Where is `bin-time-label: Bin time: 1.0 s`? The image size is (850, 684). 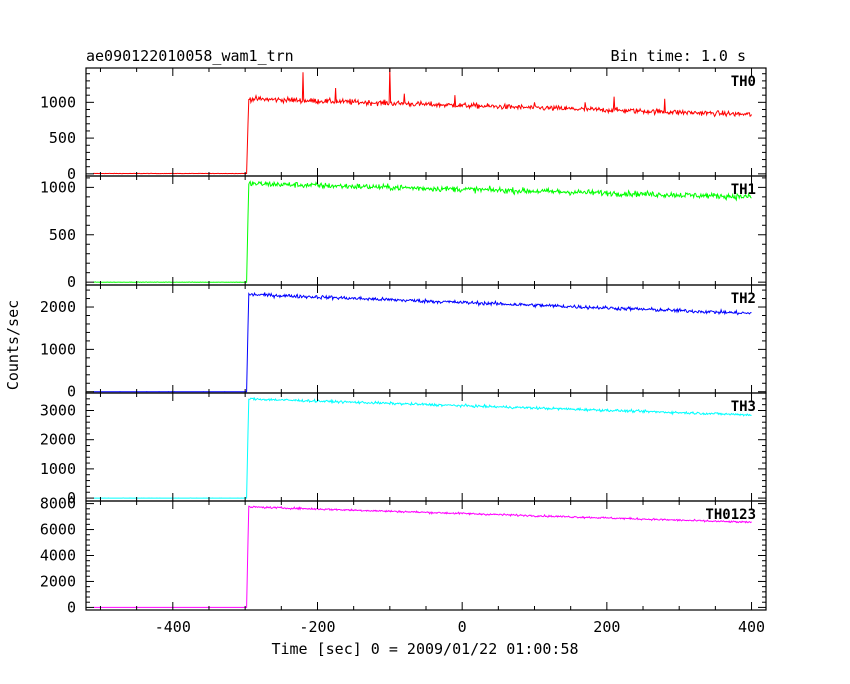 bin-time-label: Bin time: 1.0 s is located at coordinates (678, 56).